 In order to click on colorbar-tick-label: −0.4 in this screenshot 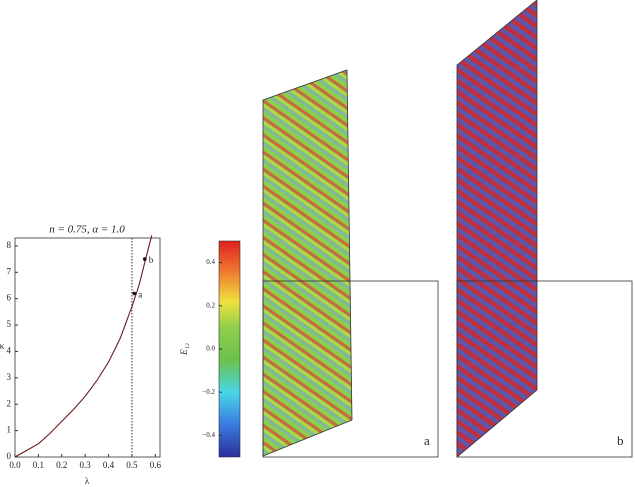, I will do `click(208, 435)`.